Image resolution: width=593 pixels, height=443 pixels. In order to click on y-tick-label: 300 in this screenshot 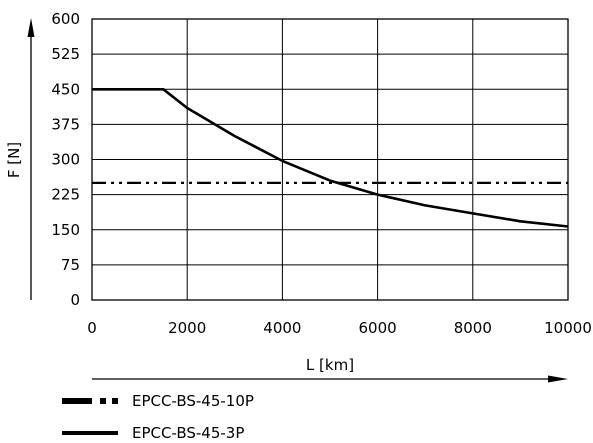, I will do `click(65, 160)`.